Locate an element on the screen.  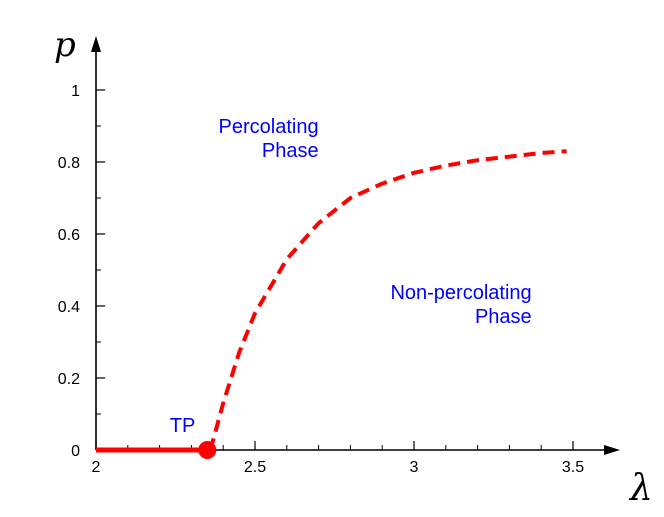
y-axis-arrow is located at coordinates (96, 44).